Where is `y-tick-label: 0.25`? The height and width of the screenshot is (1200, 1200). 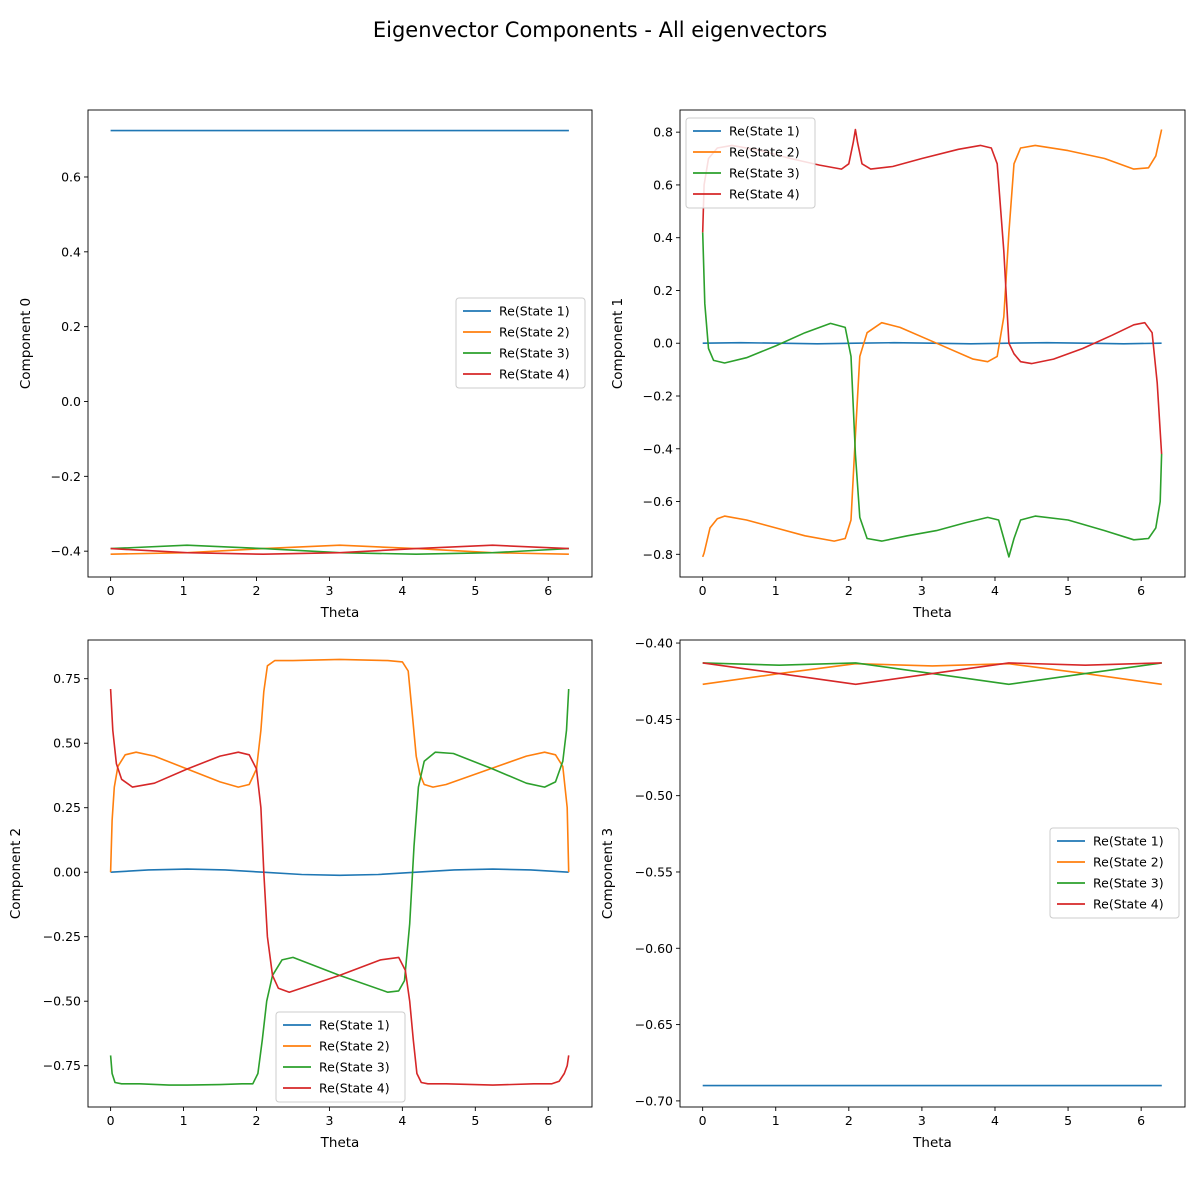 y-tick-label: 0.25 is located at coordinates (67, 807).